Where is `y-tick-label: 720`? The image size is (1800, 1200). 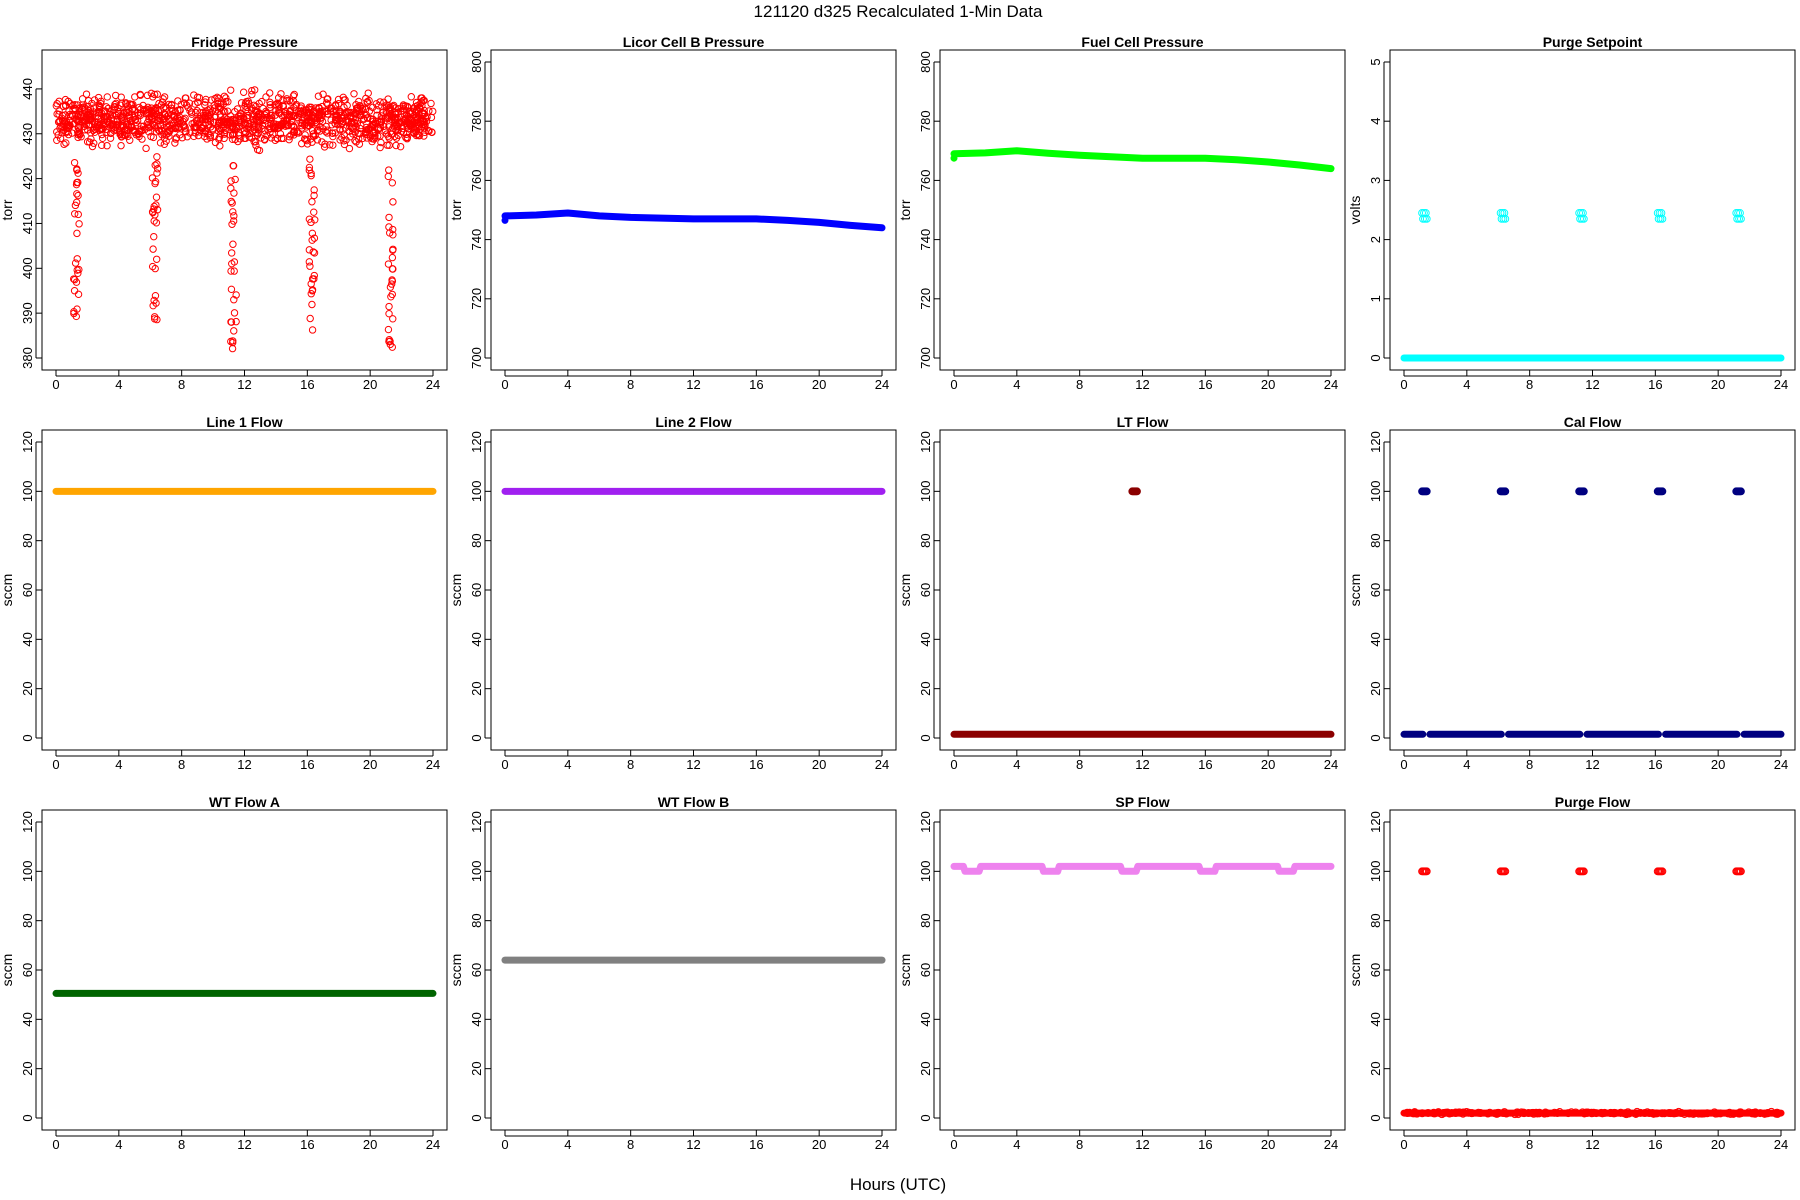 y-tick-label: 720 is located at coordinates (476, 299).